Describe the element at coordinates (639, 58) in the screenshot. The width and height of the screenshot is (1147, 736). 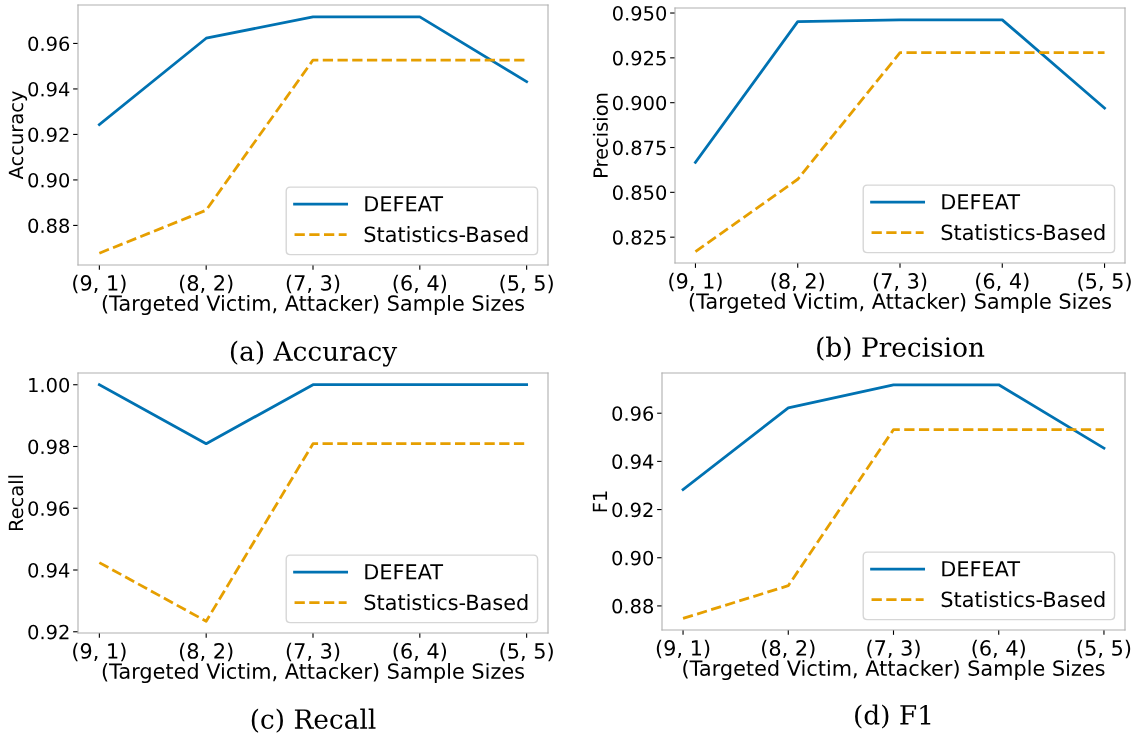
I see `y-tick-label: 0.925` at that location.